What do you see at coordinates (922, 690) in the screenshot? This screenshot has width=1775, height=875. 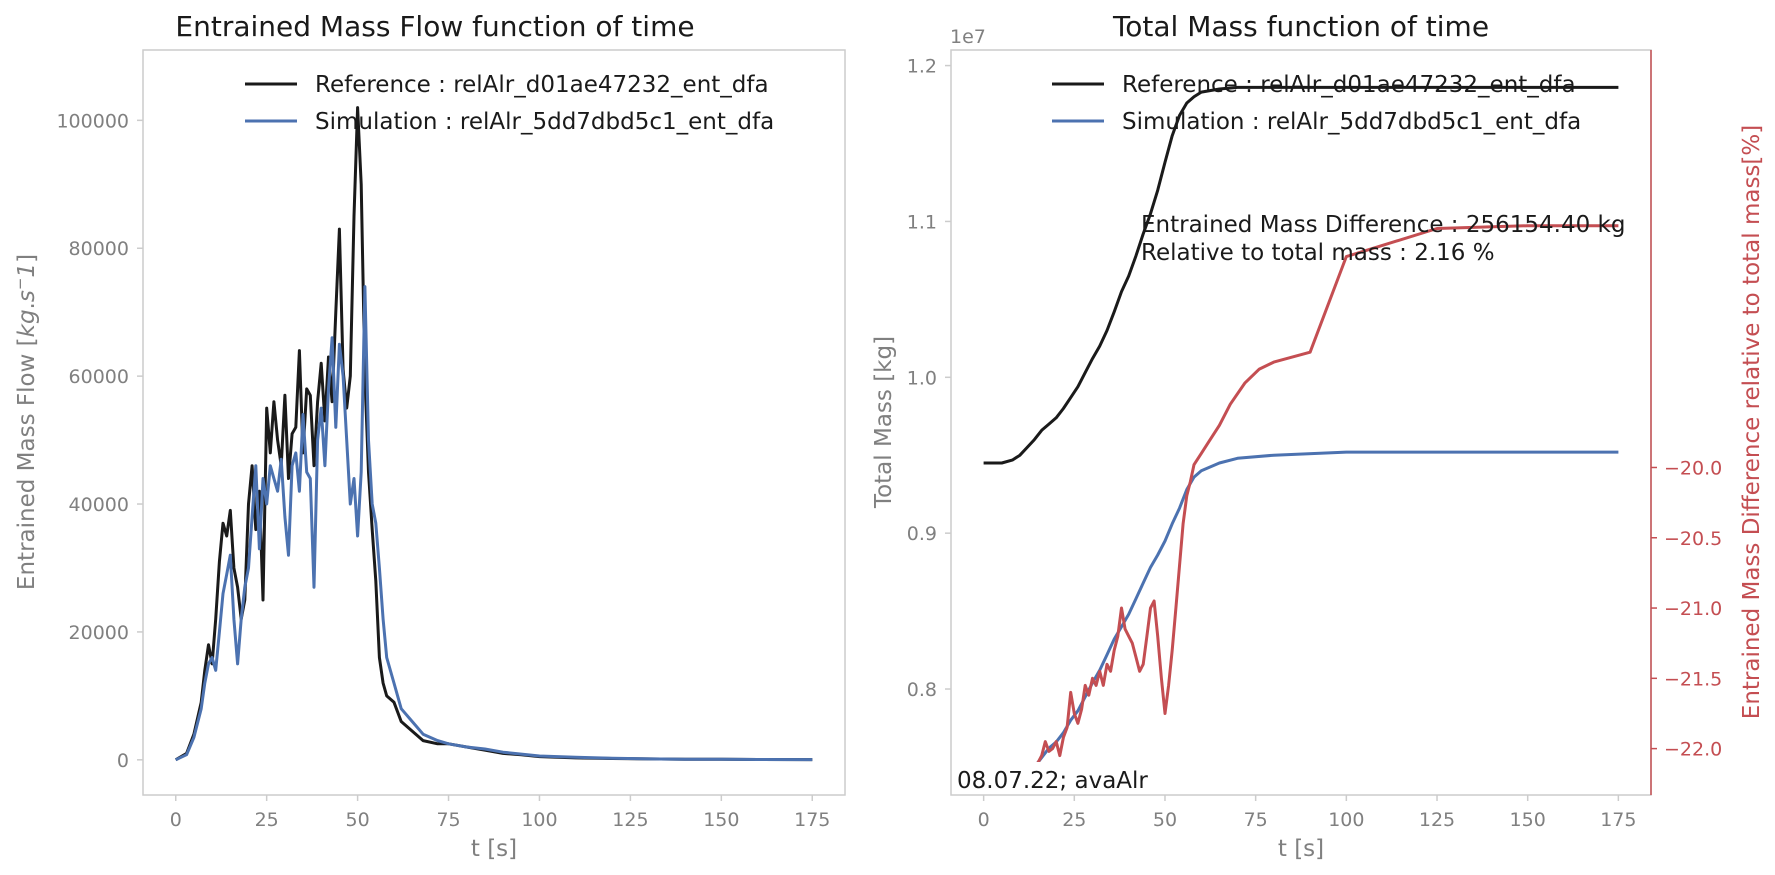 I see `y-tick-label: 0.8` at bounding box center [922, 690].